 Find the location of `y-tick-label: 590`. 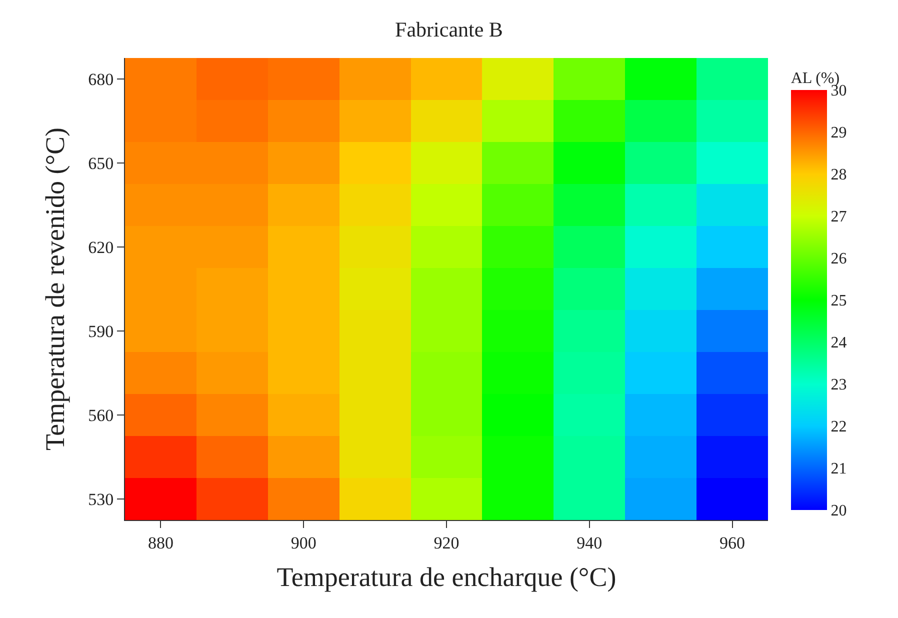

y-tick-label: 590 is located at coordinates (101, 331).